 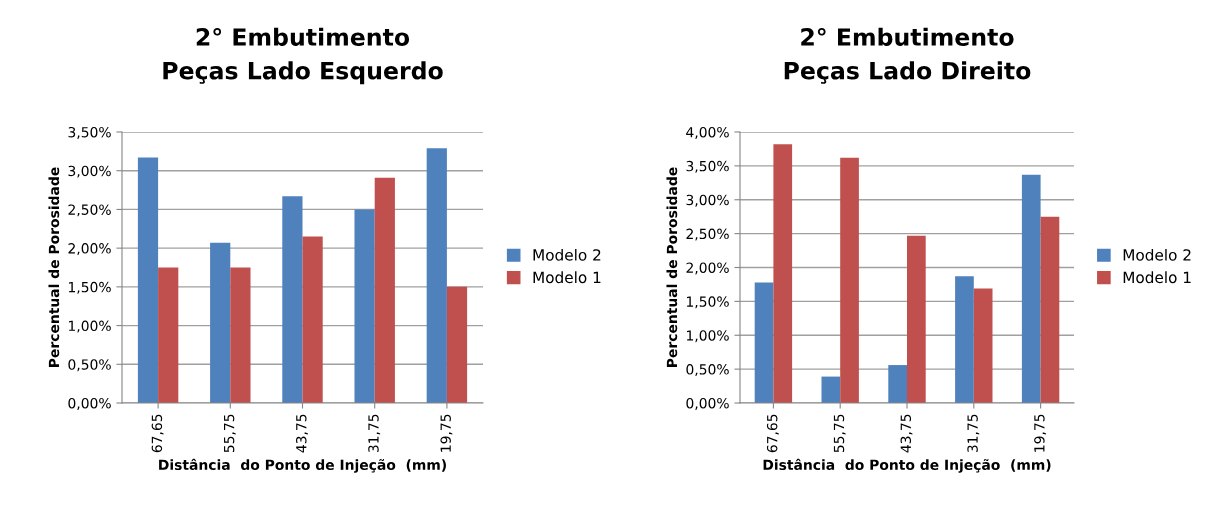 What do you see at coordinates (303, 56) in the screenshot?
I see `chart-title: 2° Embutimento Peças Lado Esquerdo` at bounding box center [303, 56].